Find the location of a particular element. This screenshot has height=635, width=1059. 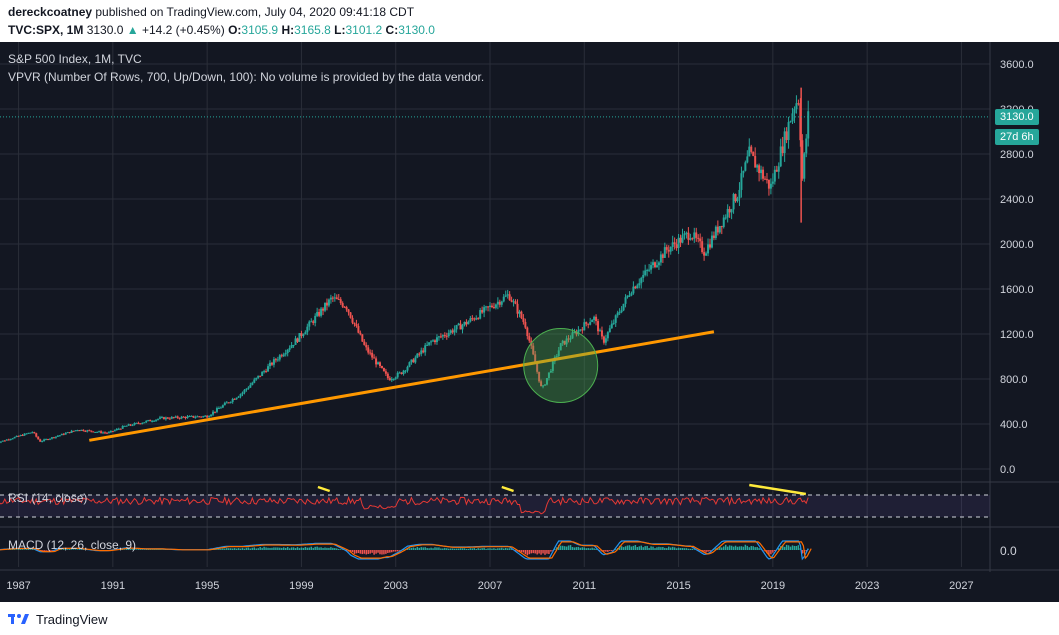

y-tick-label: 2800.0 is located at coordinates (1017, 155).